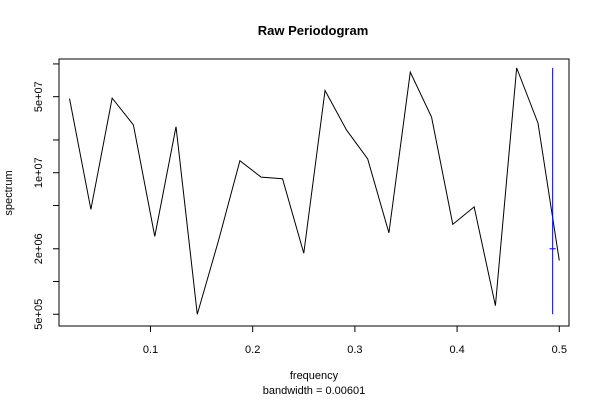 This screenshot has width=599, height=400. I want to click on x-axis: 0.1 0.2 0.3 0.4 0.5, so click(355, 341).